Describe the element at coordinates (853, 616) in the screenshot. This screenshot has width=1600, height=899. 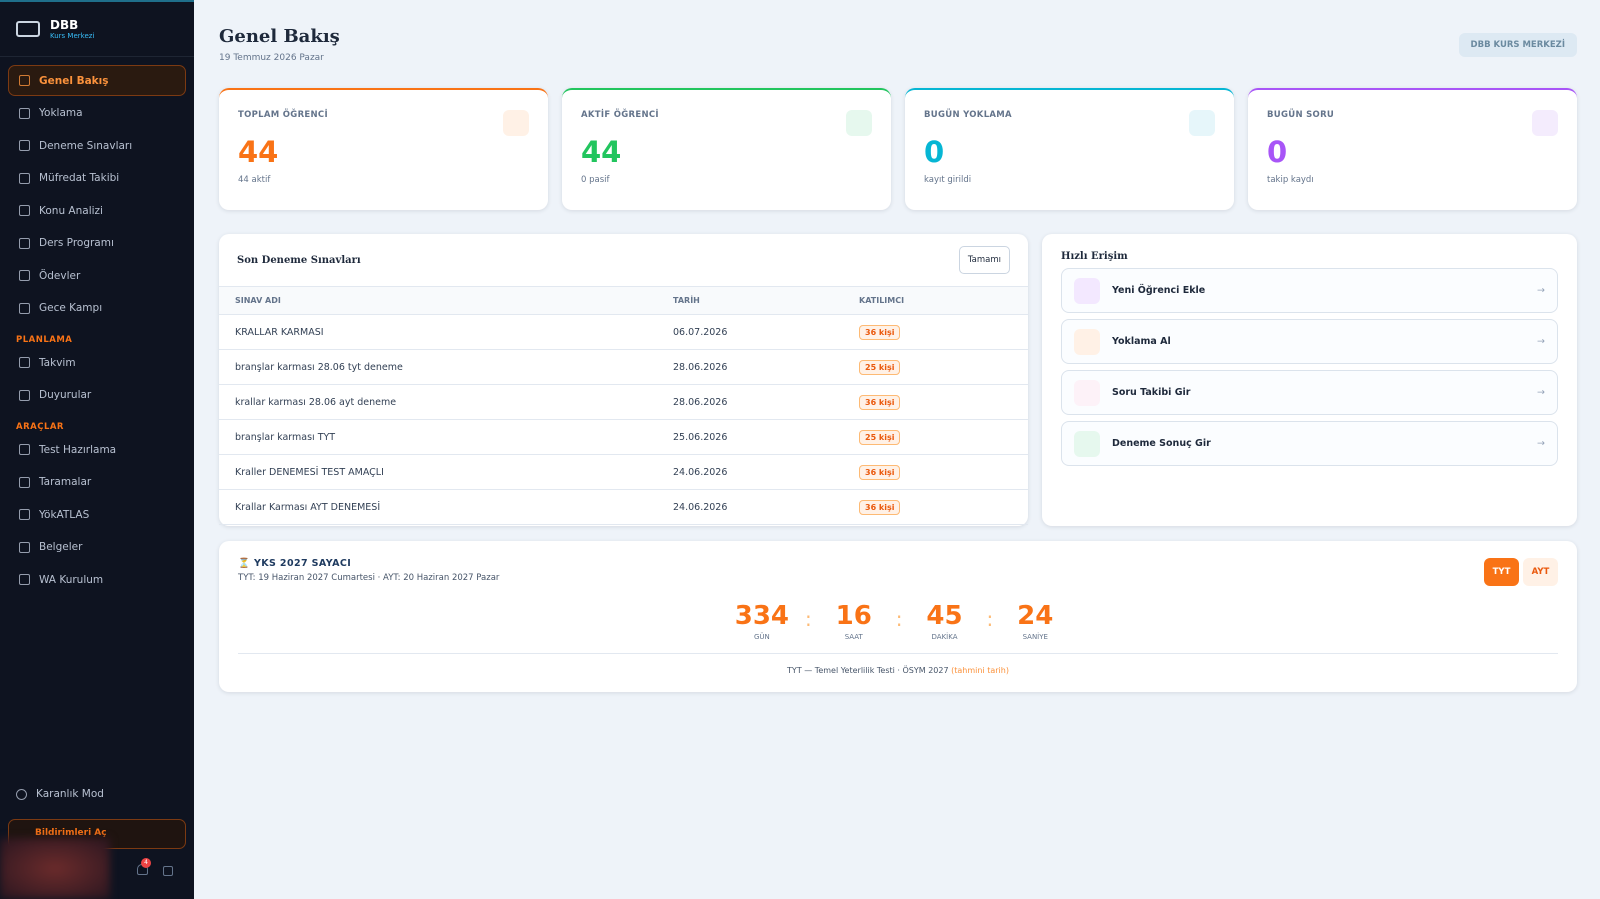
I see `unit-value: 16` at that location.